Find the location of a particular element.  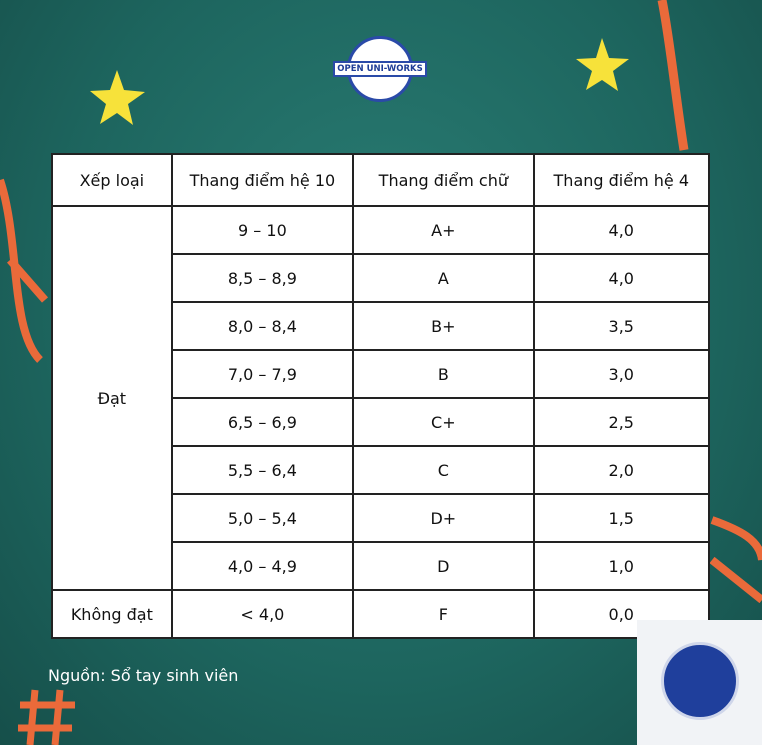

table-cell: B is located at coordinates (443, 374).